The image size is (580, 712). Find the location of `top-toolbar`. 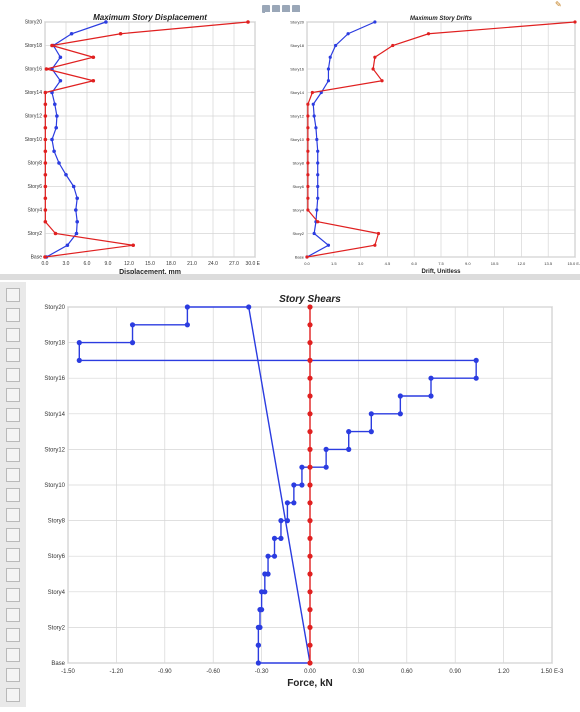

top-toolbar is located at coordinates (292, 6).